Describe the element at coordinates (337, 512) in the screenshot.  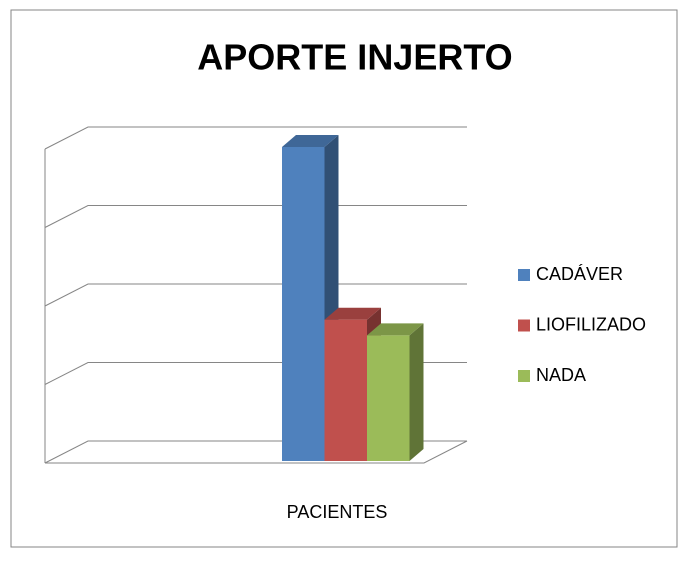
I see `x-tick-label: PACIENTES` at that location.